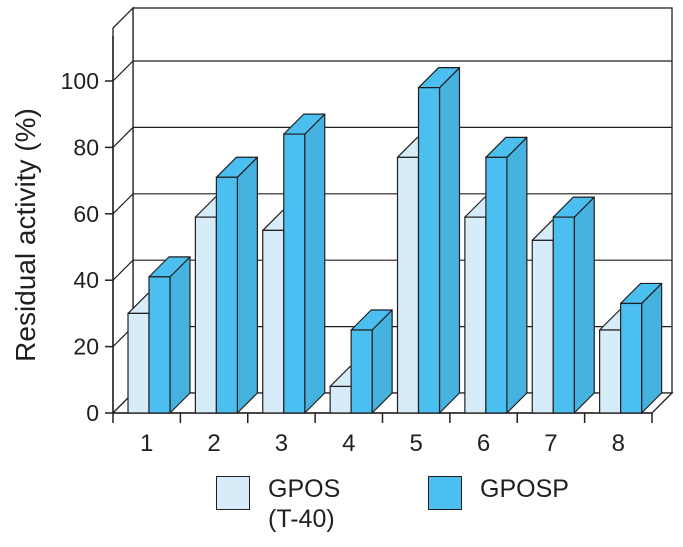  What do you see at coordinates (483, 443) in the screenshot?
I see `x-tick-label: 6` at bounding box center [483, 443].